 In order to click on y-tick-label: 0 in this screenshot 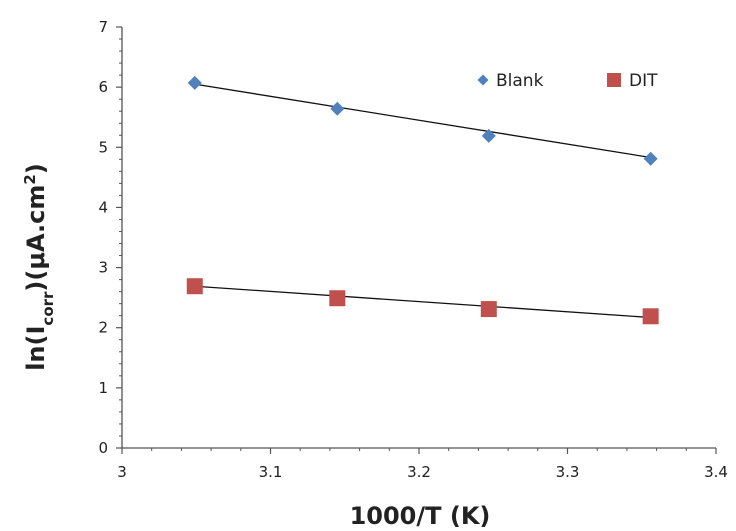, I will do `click(103, 448)`.